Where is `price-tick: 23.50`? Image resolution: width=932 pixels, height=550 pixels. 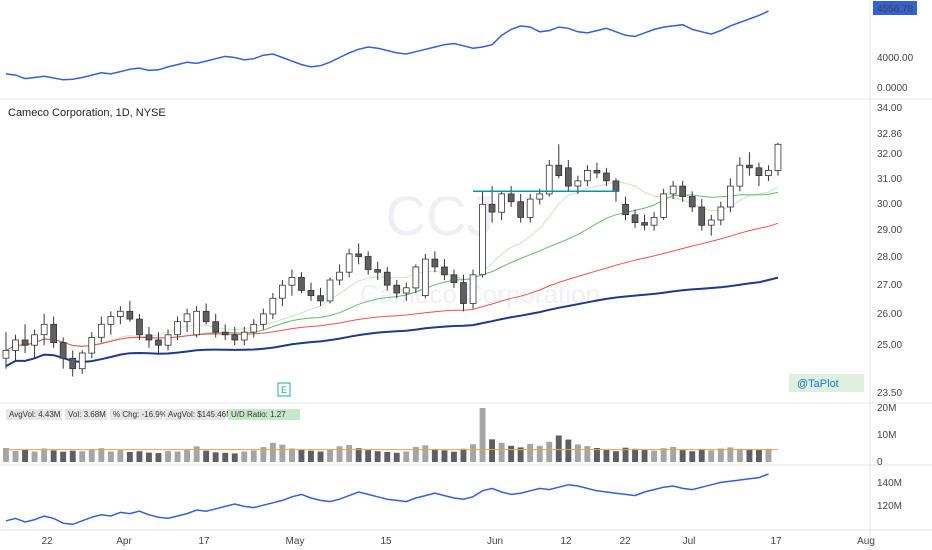 price-tick: 23.50 is located at coordinates (889, 393).